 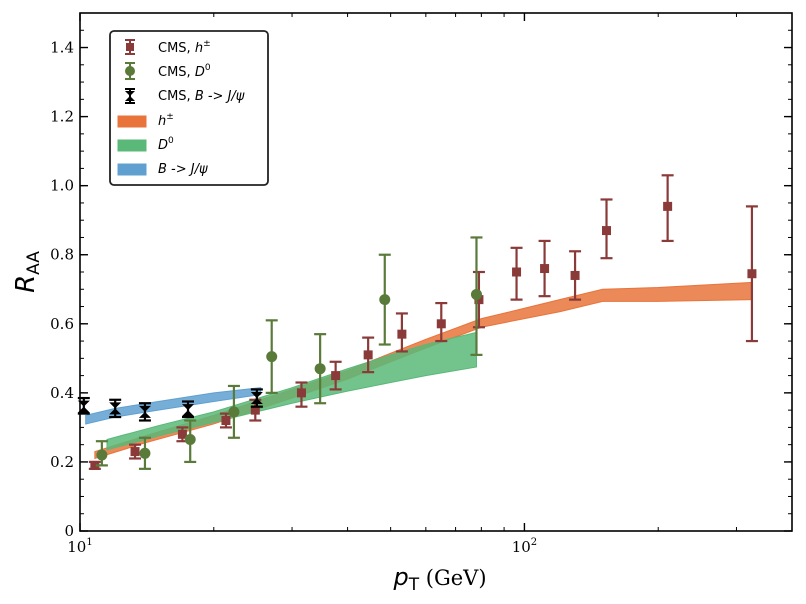 I want to click on y-tick-label-4: 0.8, so click(x=62, y=255).